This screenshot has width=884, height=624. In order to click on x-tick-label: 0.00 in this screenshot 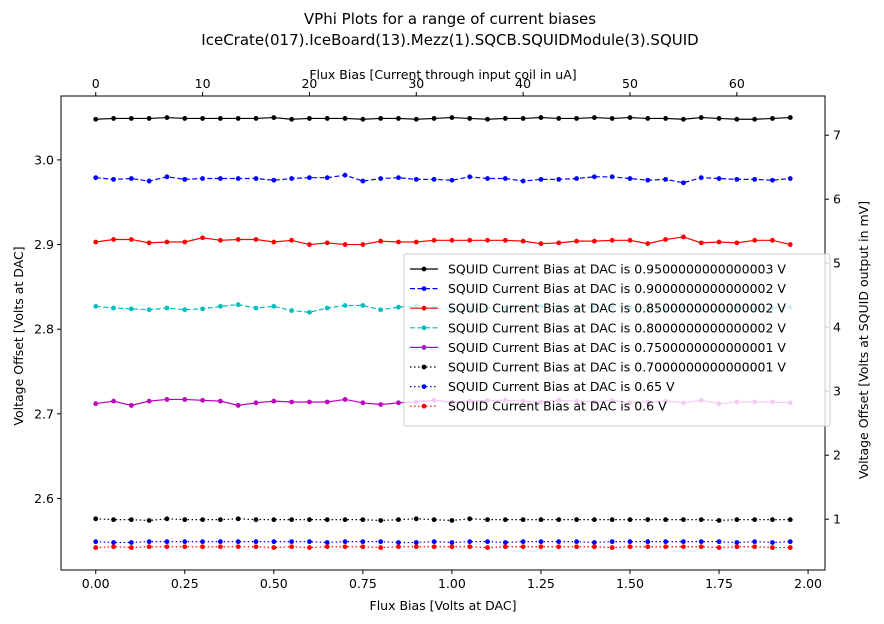, I will do `click(96, 583)`.